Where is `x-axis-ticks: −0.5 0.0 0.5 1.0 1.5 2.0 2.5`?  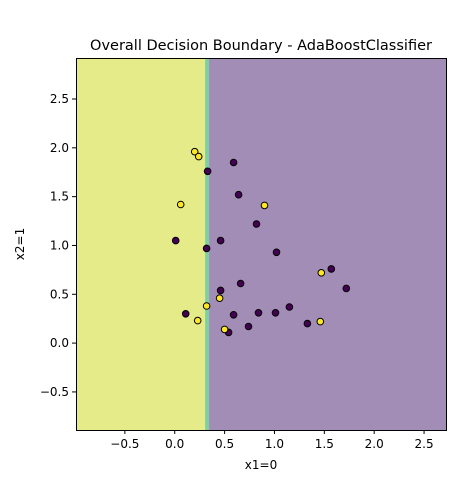 x-axis-ticks: −0.5 0.0 0.5 1.0 1.5 2.0 2.5 is located at coordinates (272, 440).